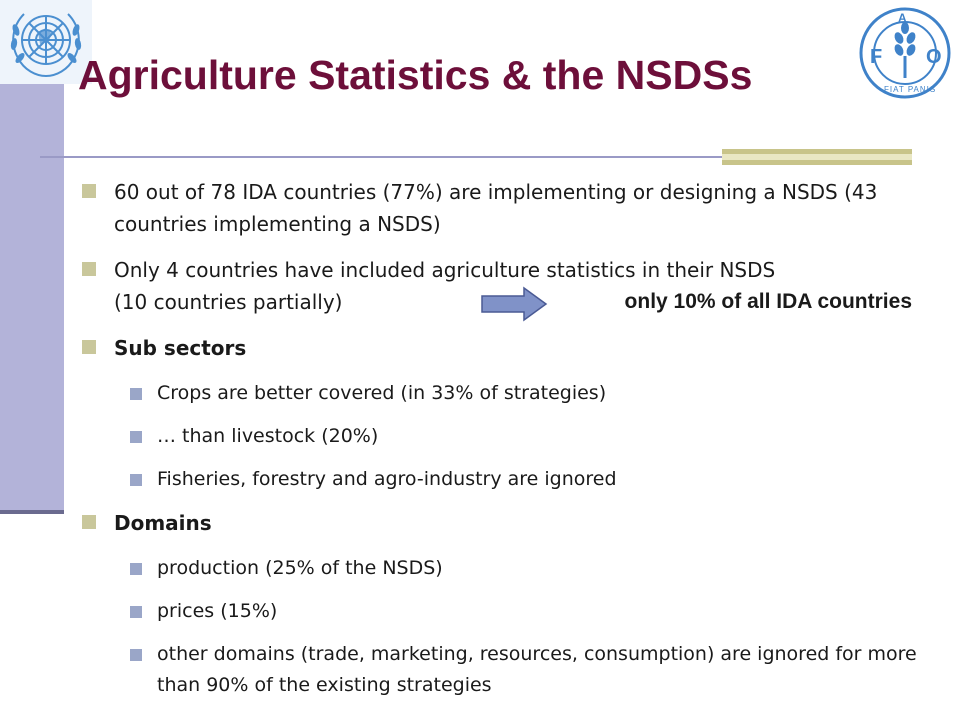  Describe the element at coordinates (32, 512) in the screenshot. I see `left-bar-shadow` at that location.